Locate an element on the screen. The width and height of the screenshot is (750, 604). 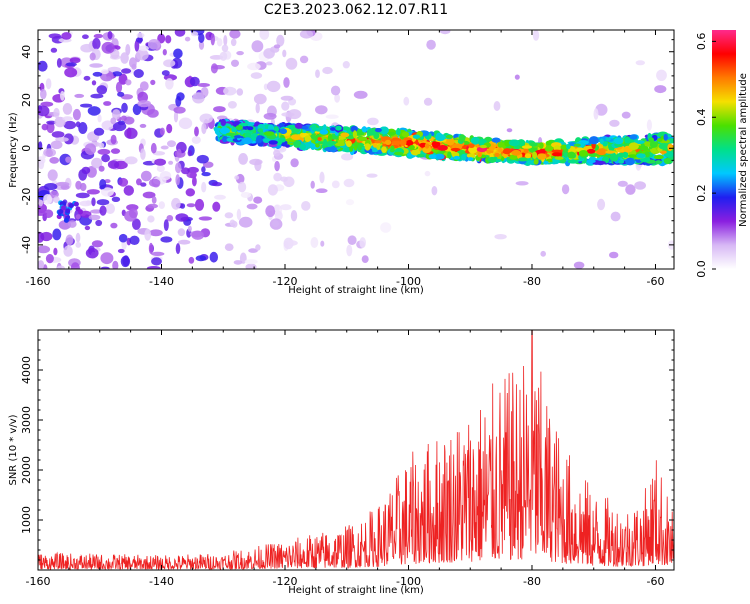
spectrogram-x-tick-label: -140 is located at coordinates (161, 281).